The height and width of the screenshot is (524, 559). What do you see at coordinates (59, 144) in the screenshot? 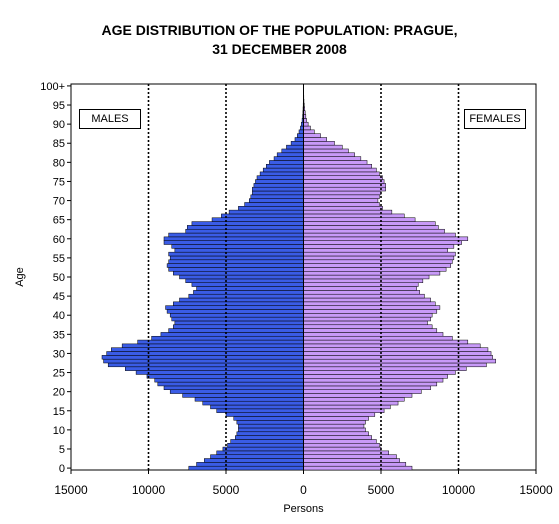
I see `y-tick-label: 85` at bounding box center [59, 144].